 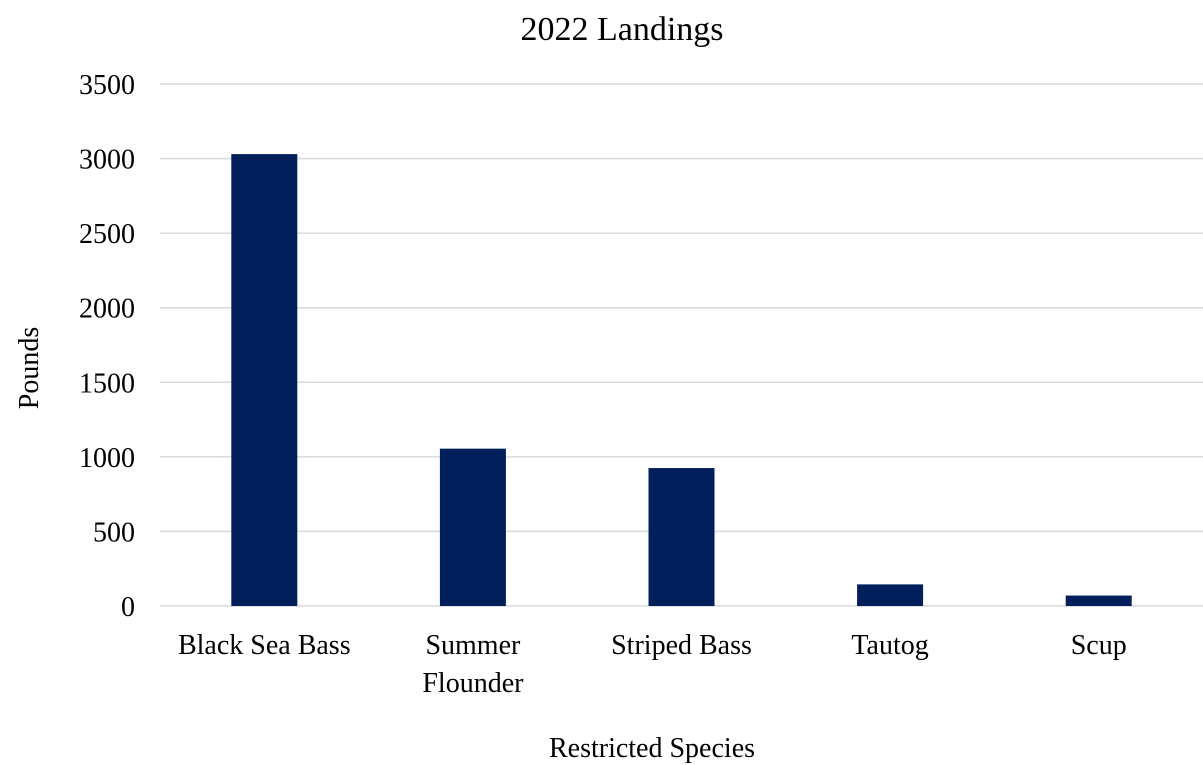 I want to click on x-category-label: Striped Bass, so click(x=681, y=645).